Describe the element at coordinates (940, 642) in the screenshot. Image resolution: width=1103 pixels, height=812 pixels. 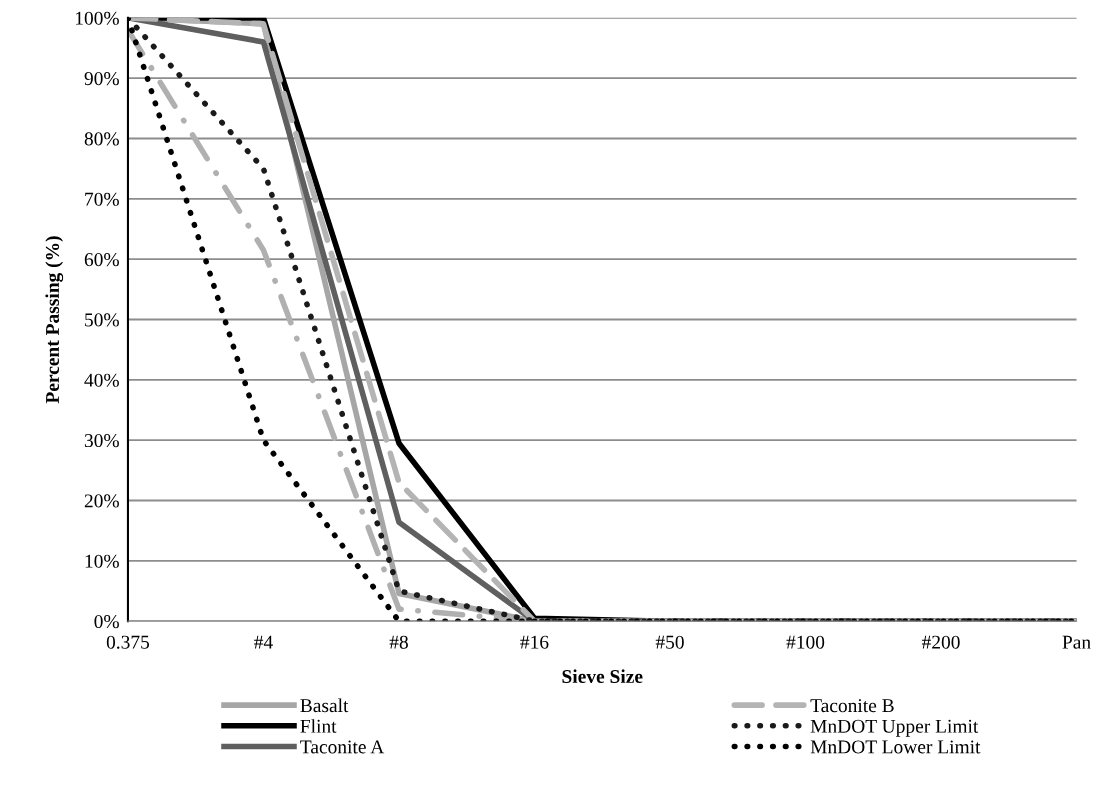
I see `x-tick-label: #200` at that location.